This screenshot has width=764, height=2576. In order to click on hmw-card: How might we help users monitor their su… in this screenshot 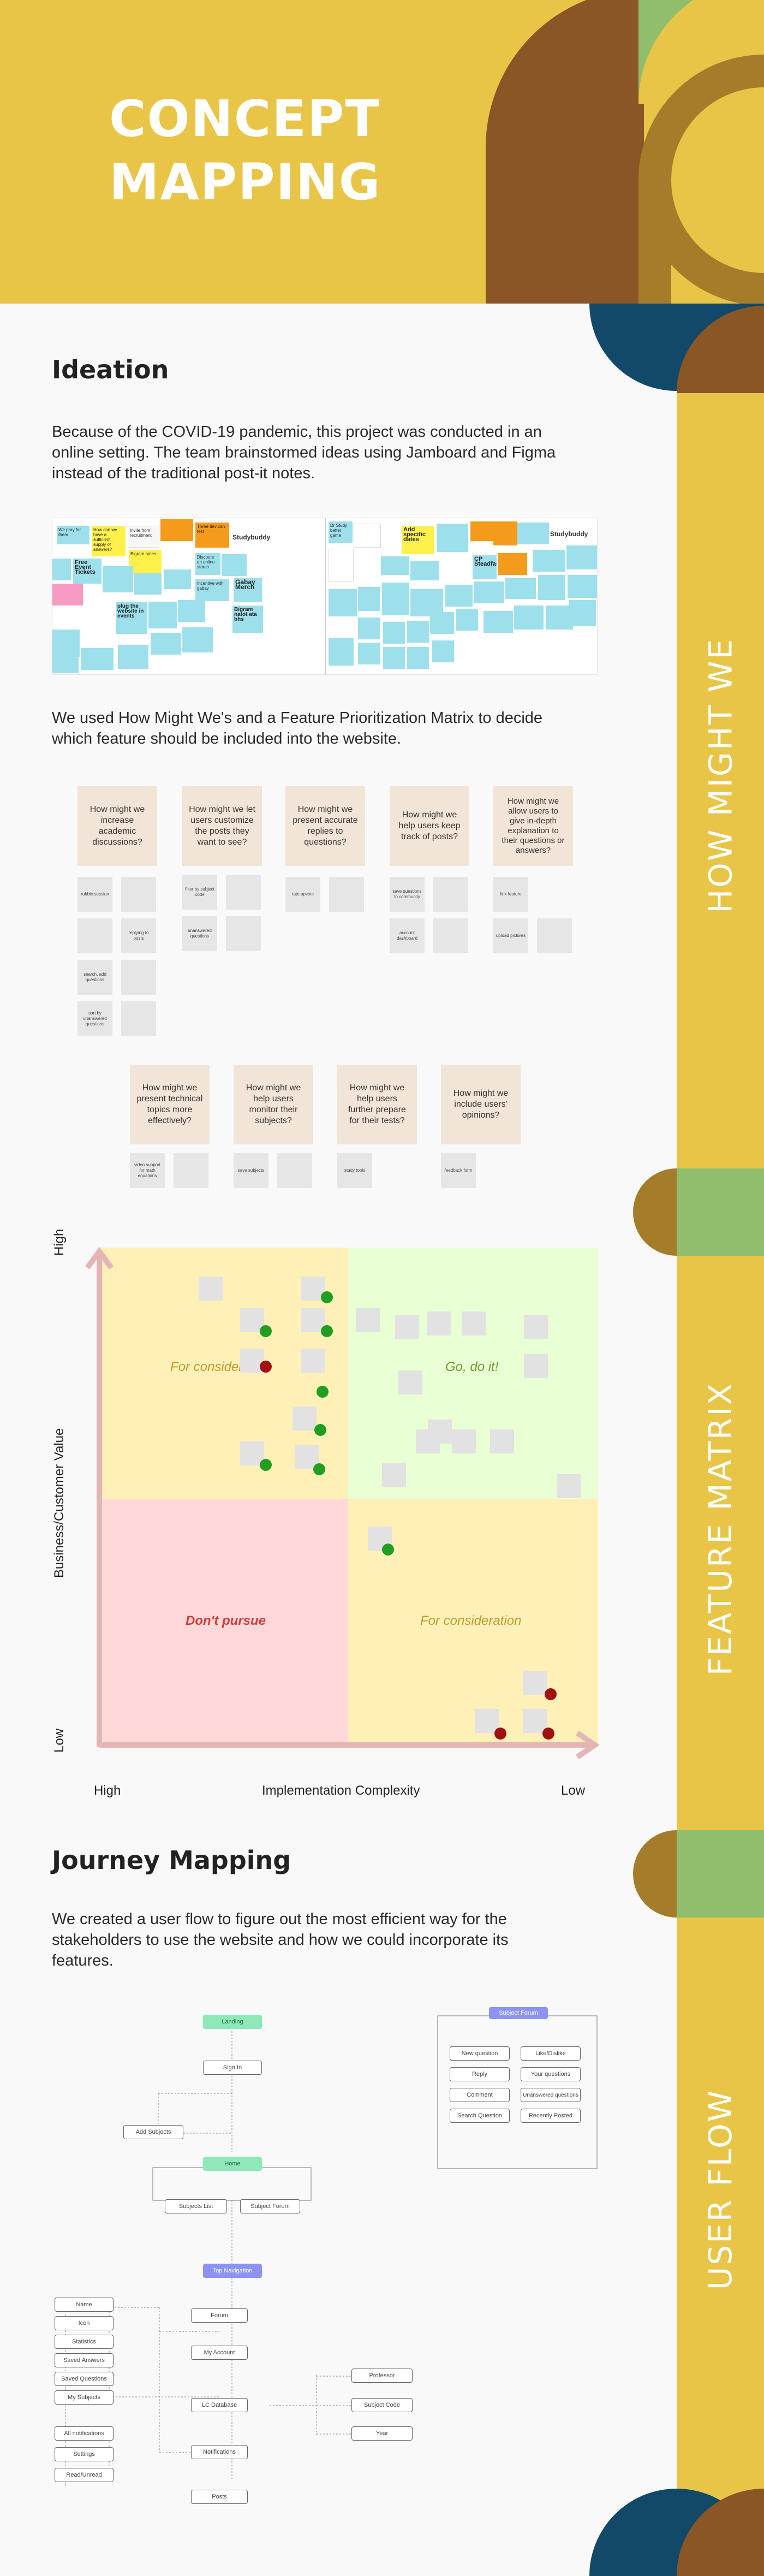, I will do `click(273, 1104)`.